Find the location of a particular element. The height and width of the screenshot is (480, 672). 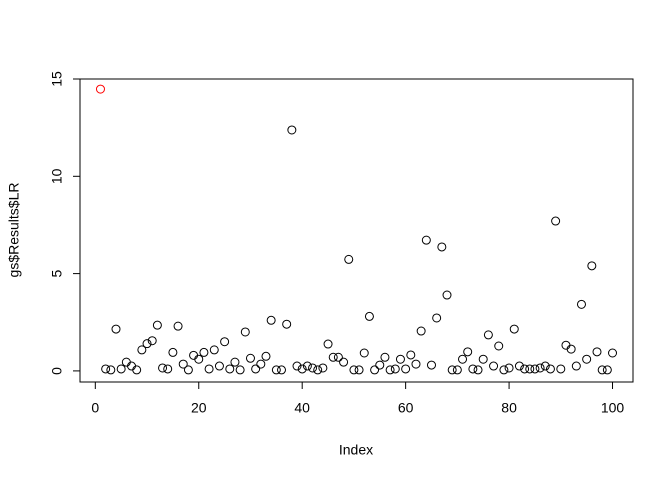

x-tick-label: 0 is located at coordinates (95, 408).